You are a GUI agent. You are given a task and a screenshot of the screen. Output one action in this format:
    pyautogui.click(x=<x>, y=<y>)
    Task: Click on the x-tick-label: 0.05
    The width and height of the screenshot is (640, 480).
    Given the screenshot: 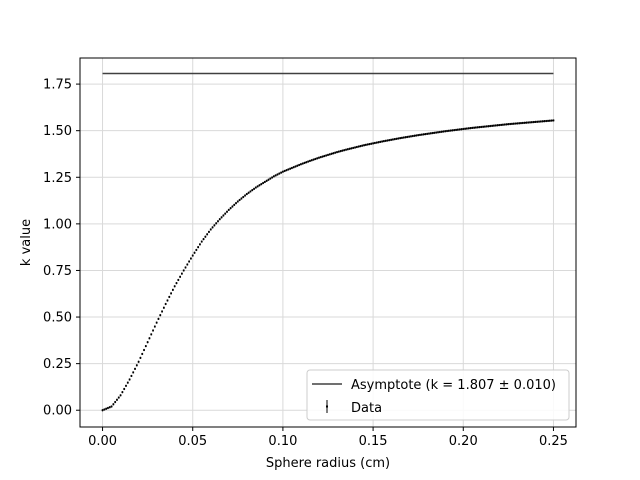 What is the action you would take?
    pyautogui.click(x=192, y=441)
    